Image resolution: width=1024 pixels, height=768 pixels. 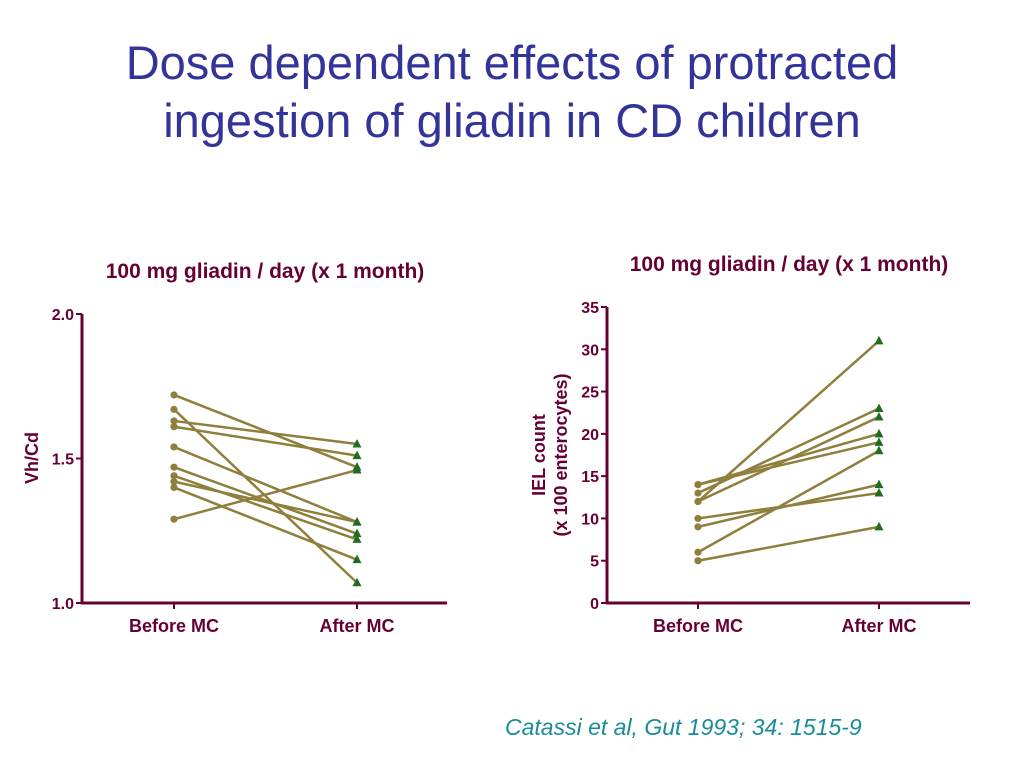 I want to click on y-tick-label: 0, so click(x=594, y=604).